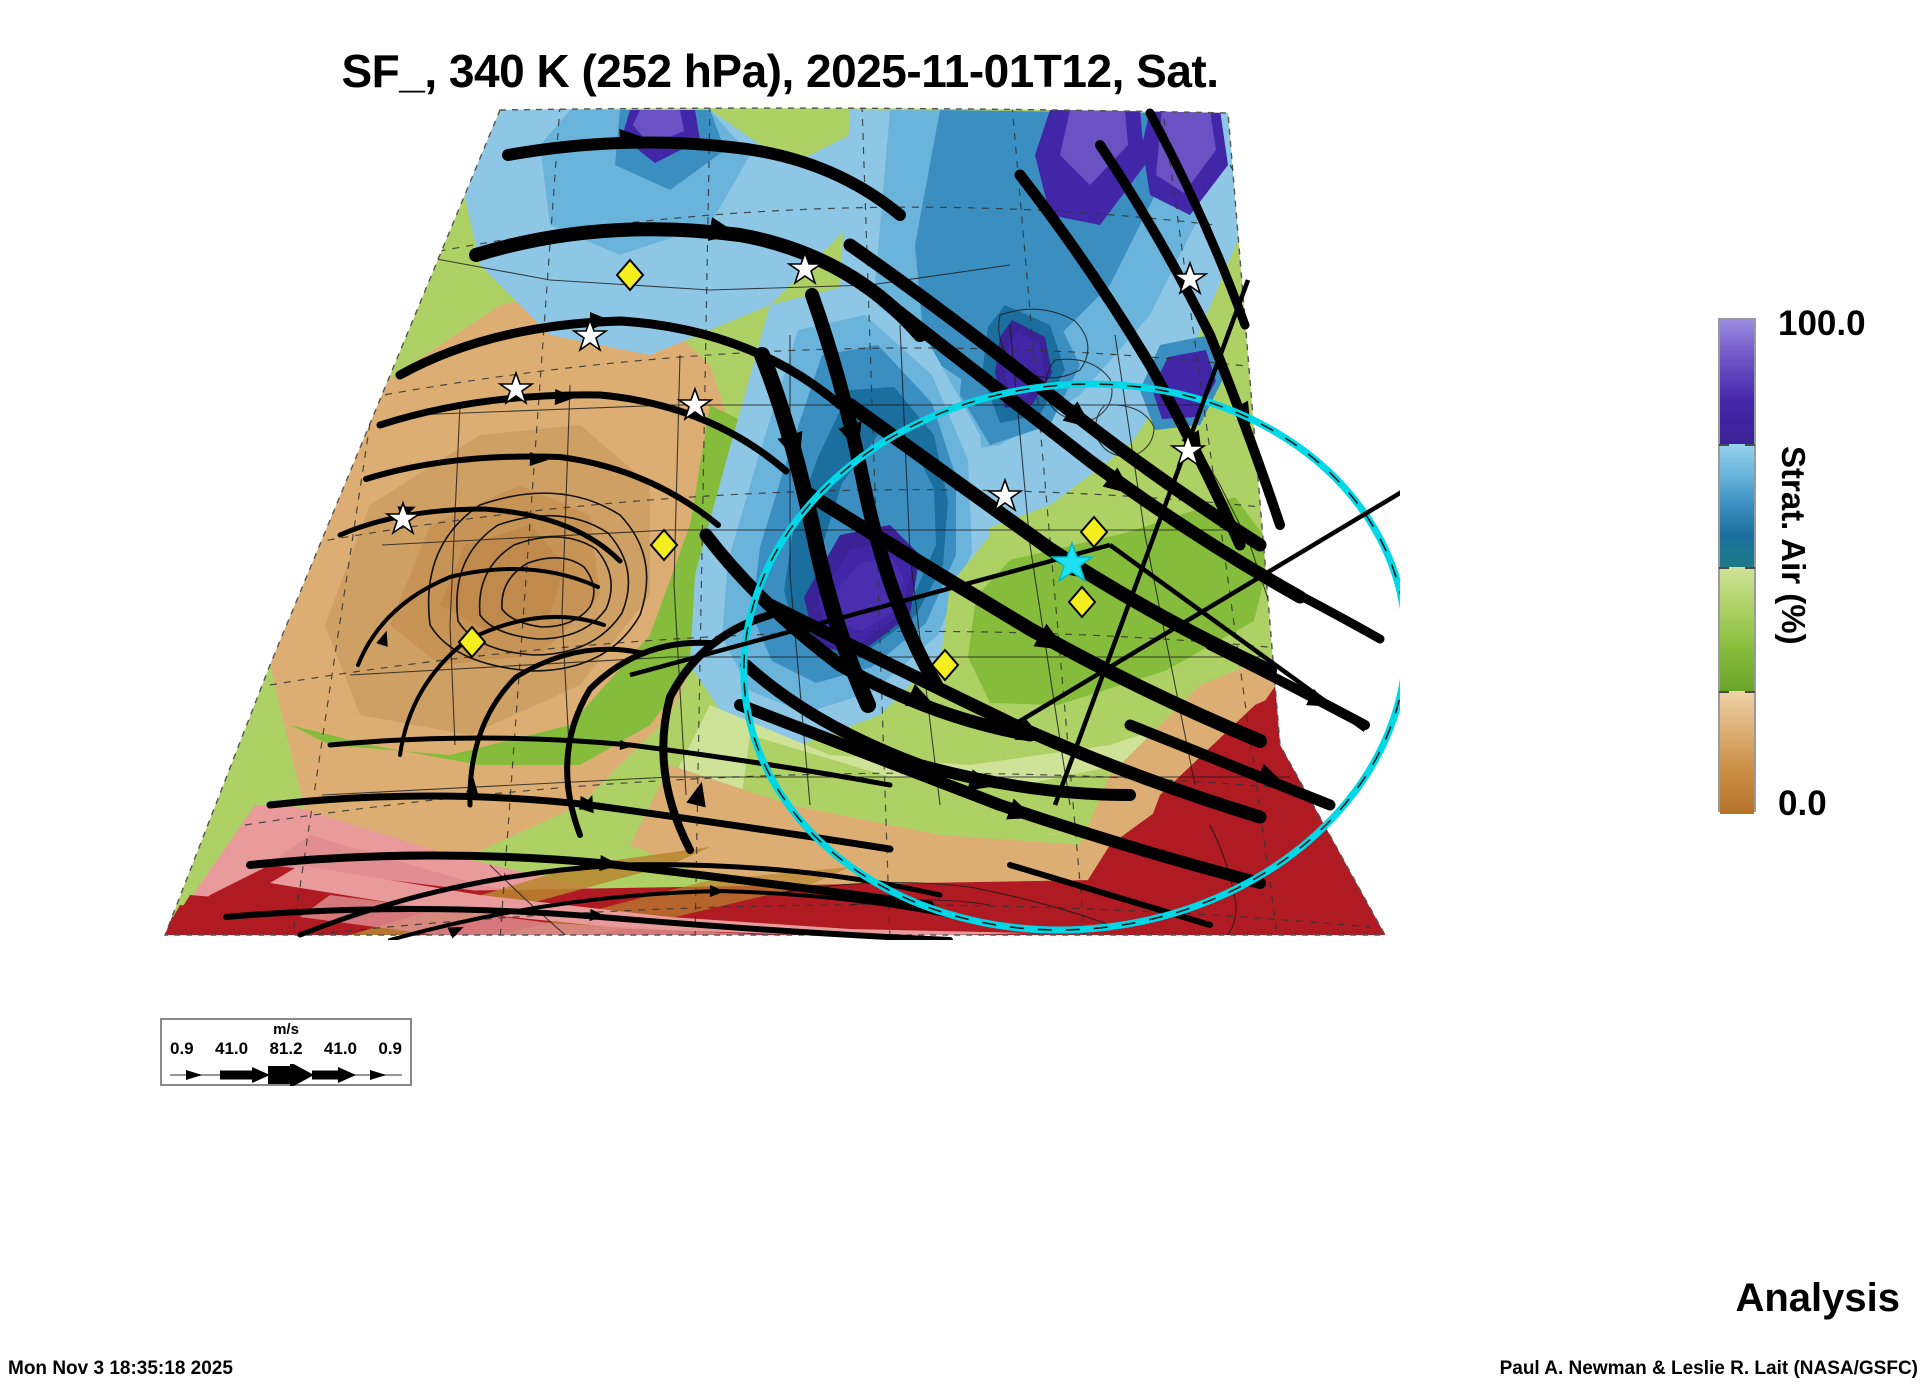  What do you see at coordinates (1822, 323) in the screenshot?
I see `colorbar-max-label: 100.0` at bounding box center [1822, 323].